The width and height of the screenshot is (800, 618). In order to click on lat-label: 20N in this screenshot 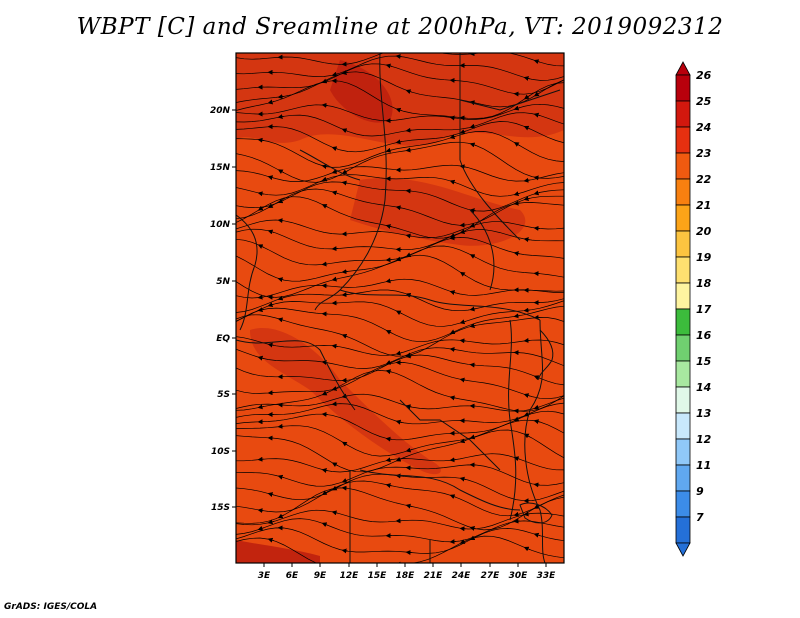, I will do `click(220, 111)`.